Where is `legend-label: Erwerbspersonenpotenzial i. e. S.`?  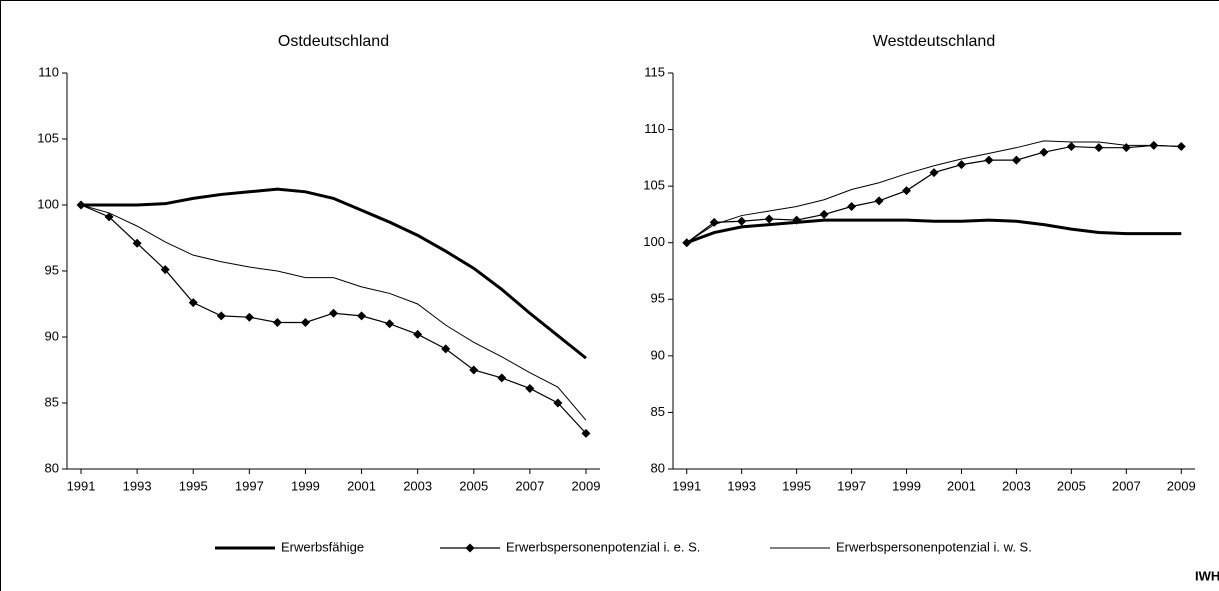 legend-label: Erwerbspersonenpotenzial i. e. S. is located at coordinates (603, 546).